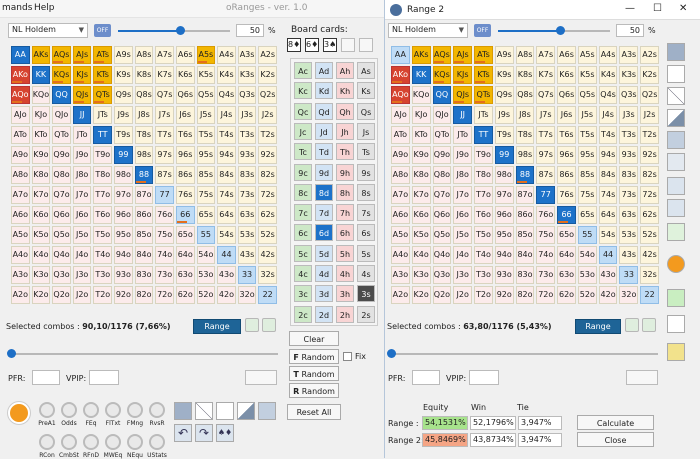 The width and height of the screenshot is (700, 459). What do you see at coordinates (421, 175) in the screenshot?
I see `range2-hand-cell: K8o` at bounding box center [421, 175].